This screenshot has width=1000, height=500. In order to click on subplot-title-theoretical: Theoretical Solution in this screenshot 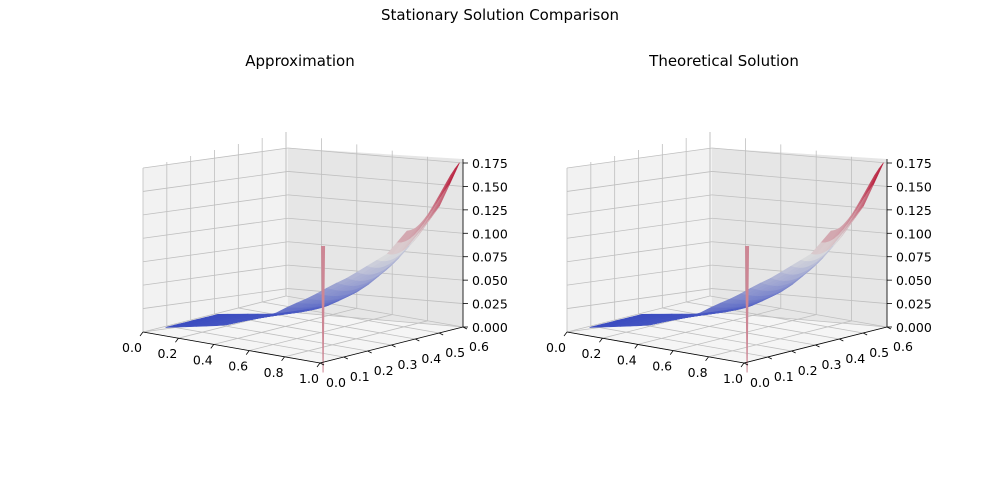, I will do `click(724, 61)`.